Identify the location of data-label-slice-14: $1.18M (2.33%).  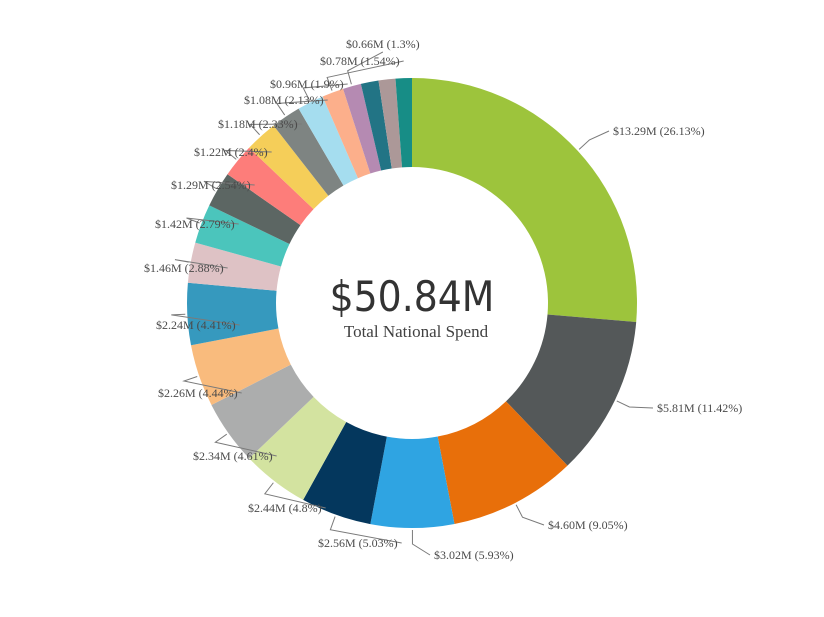
(258, 124).